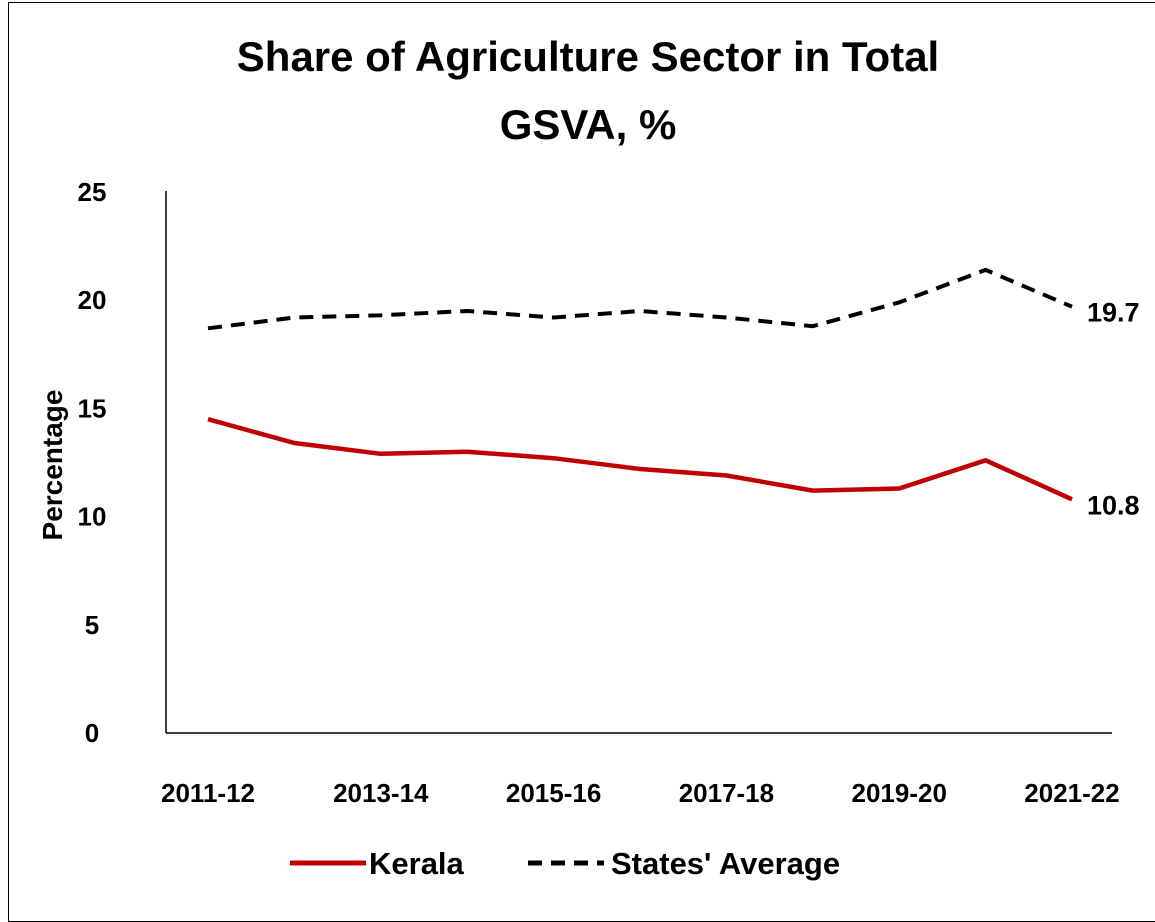  What do you see at coordinates (52, 465) in the screenshot?
I see `y-axis-title: Percentage` at bounding box center [52, 465].